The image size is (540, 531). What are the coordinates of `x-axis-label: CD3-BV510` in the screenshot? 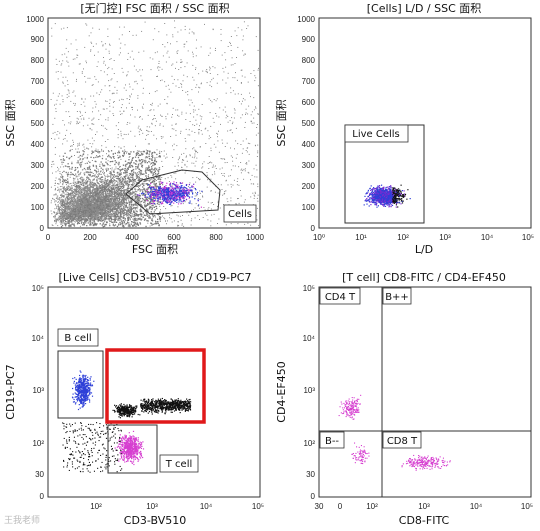 It's located at (155, 520).